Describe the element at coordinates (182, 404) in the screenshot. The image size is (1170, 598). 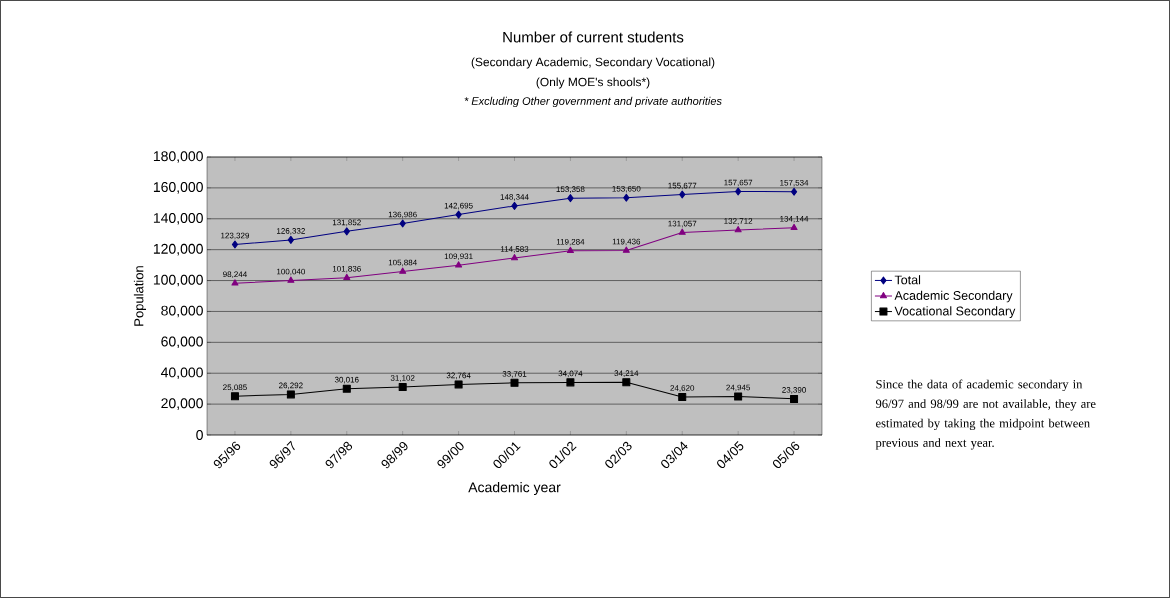
I see `y-tick-label: 20,000` at that location.